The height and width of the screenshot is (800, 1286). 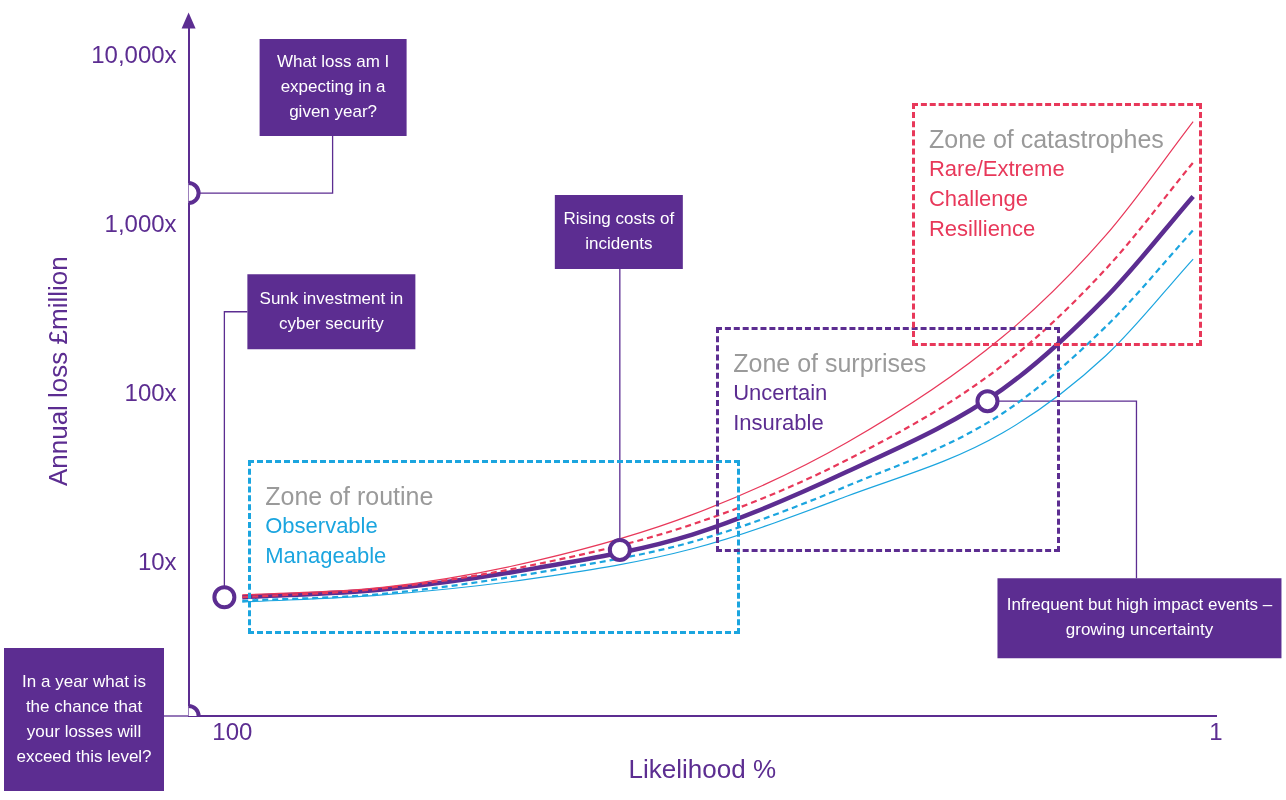 I want to click on x-tick-label: 100, so click(x=232, y=732).